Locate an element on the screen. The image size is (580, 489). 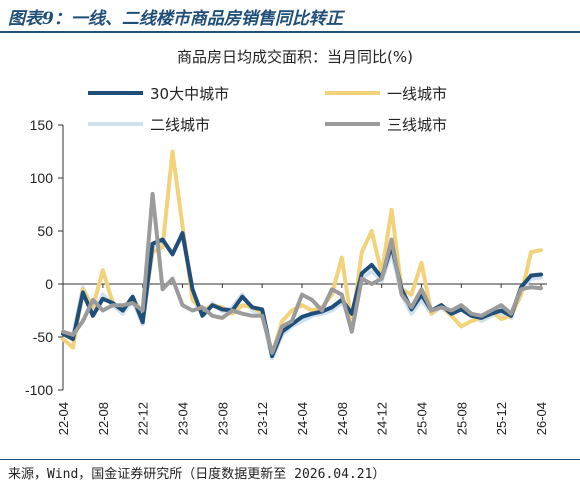
legend-label: 一线城市 is located at coordinates (417, 94).